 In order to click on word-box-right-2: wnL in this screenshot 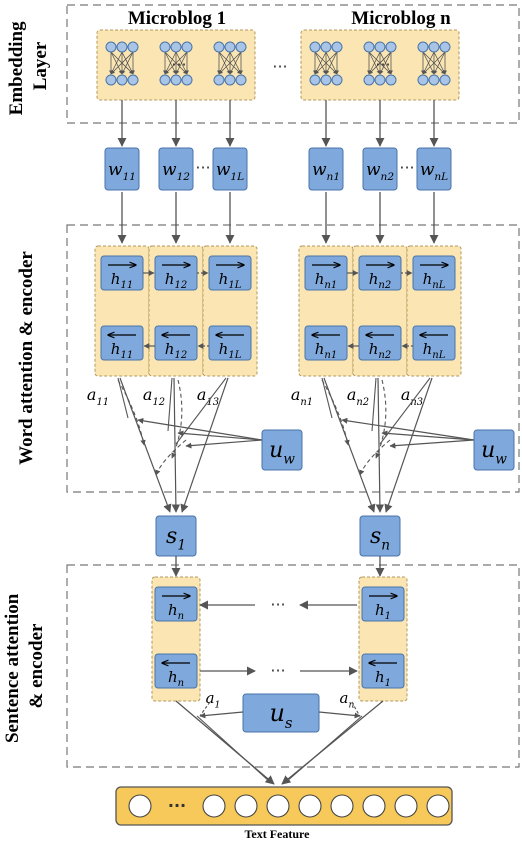, I will do `click(434, 169)`.